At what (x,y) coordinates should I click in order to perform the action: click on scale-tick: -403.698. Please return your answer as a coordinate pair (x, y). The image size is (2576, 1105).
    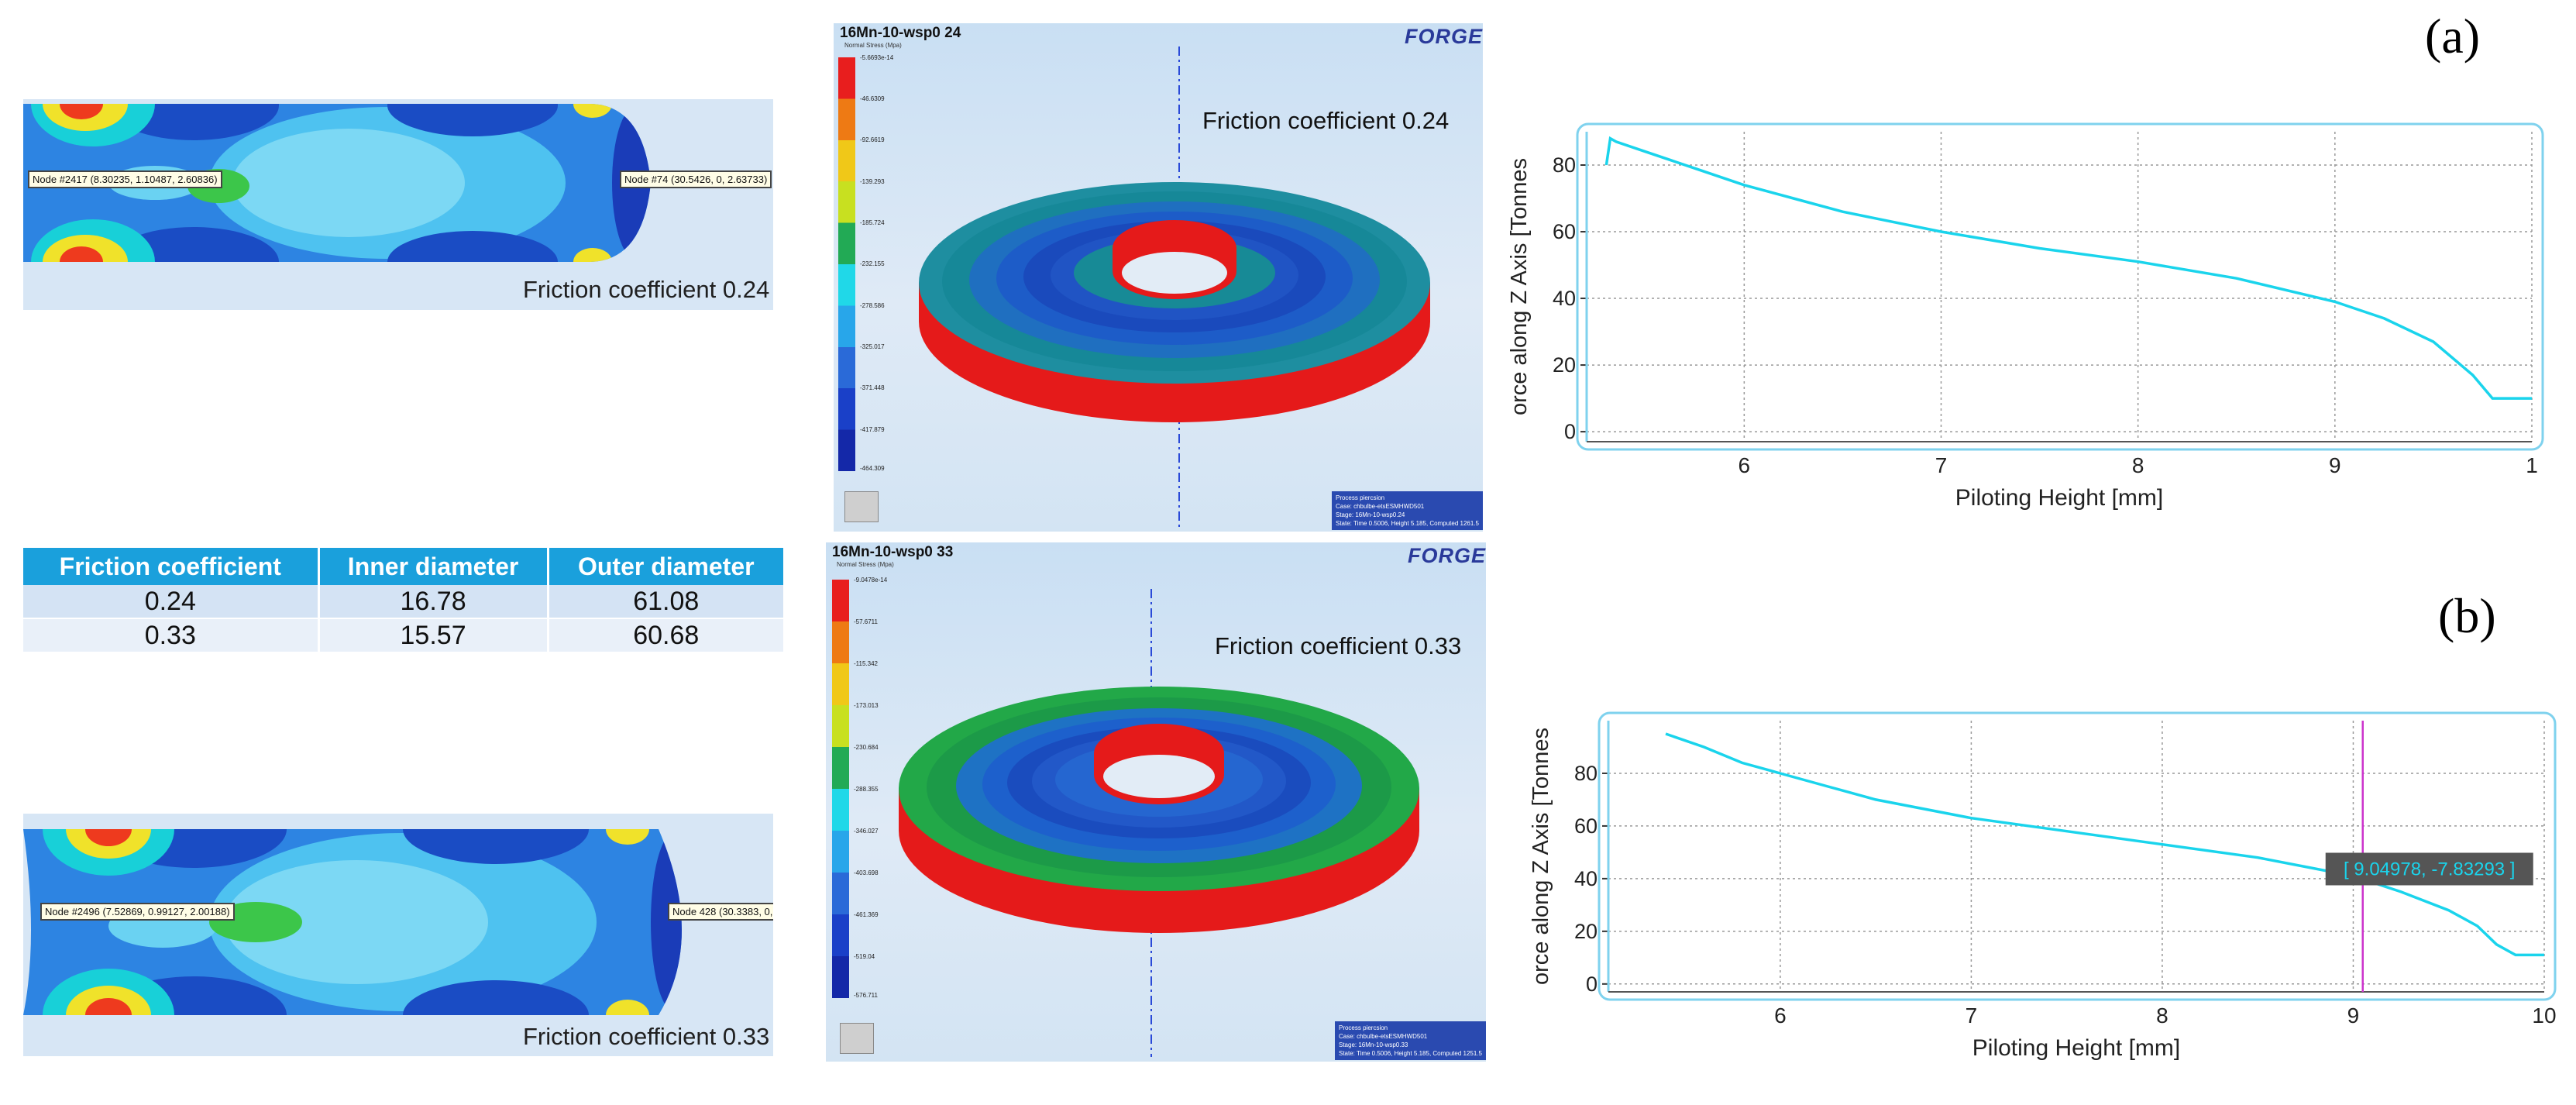
    Looking at the image, I should click on (866, 873).